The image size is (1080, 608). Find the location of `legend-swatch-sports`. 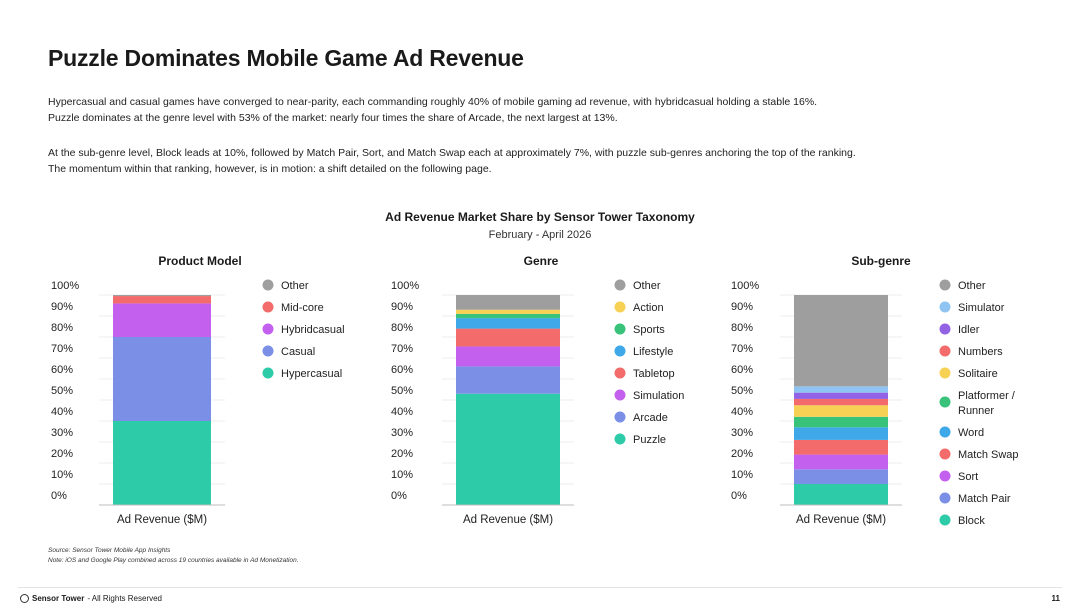

legend-swatch-sports is located at coordinates (620, 329).